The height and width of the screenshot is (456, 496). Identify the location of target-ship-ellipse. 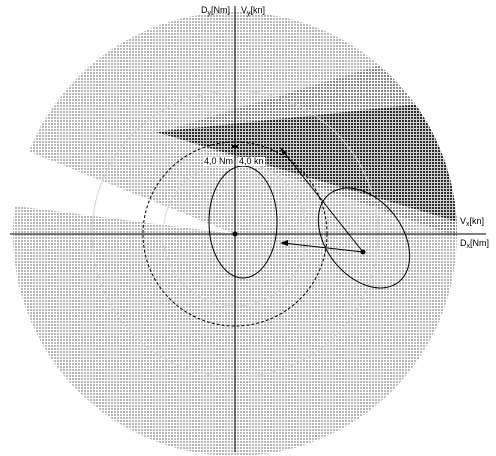
(364, 237).